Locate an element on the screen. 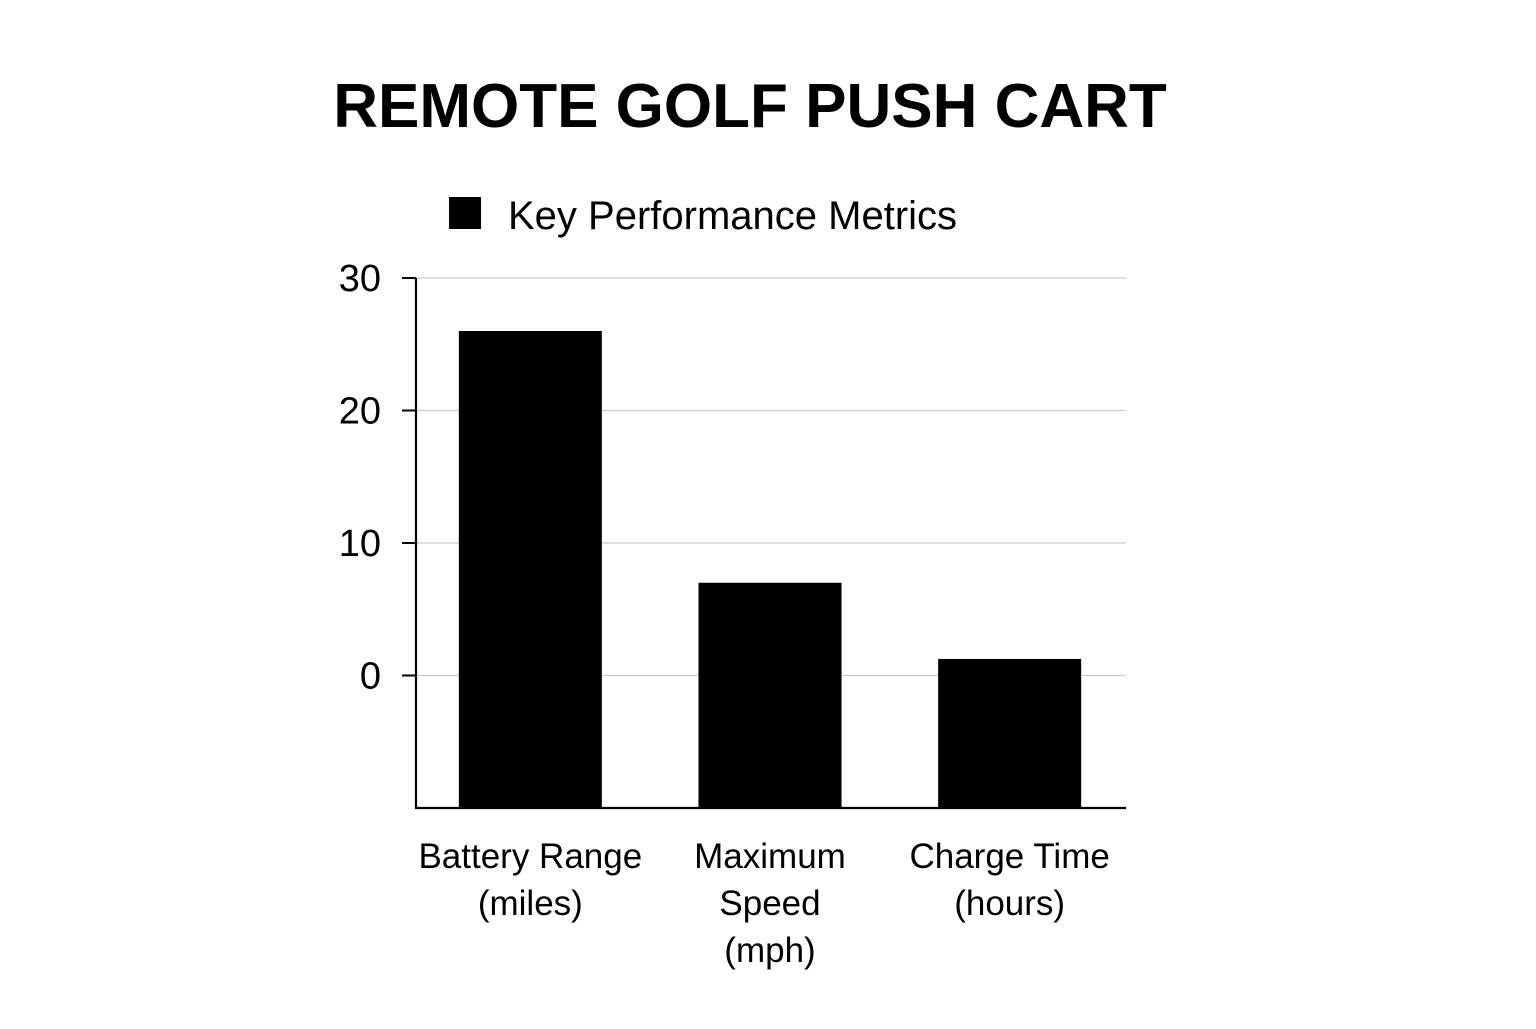 The height and width of the screenshot is (1029, 1536). x-tick-label-line: Battery Range is located at coordinates (530, 856).